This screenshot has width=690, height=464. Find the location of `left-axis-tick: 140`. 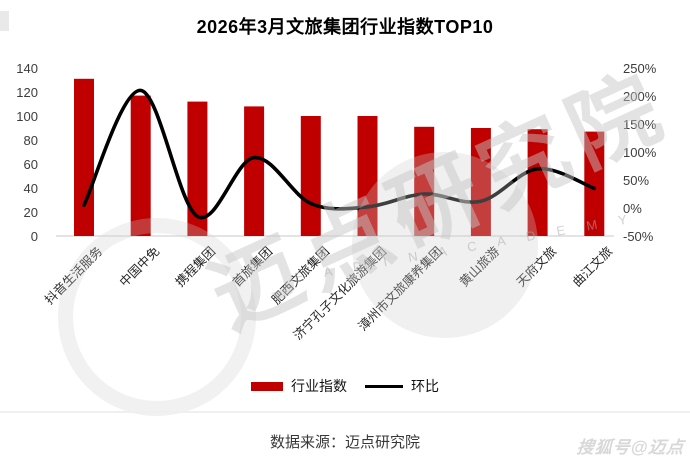

left-axis-tick: 140 is located at coordinates (27, 68).